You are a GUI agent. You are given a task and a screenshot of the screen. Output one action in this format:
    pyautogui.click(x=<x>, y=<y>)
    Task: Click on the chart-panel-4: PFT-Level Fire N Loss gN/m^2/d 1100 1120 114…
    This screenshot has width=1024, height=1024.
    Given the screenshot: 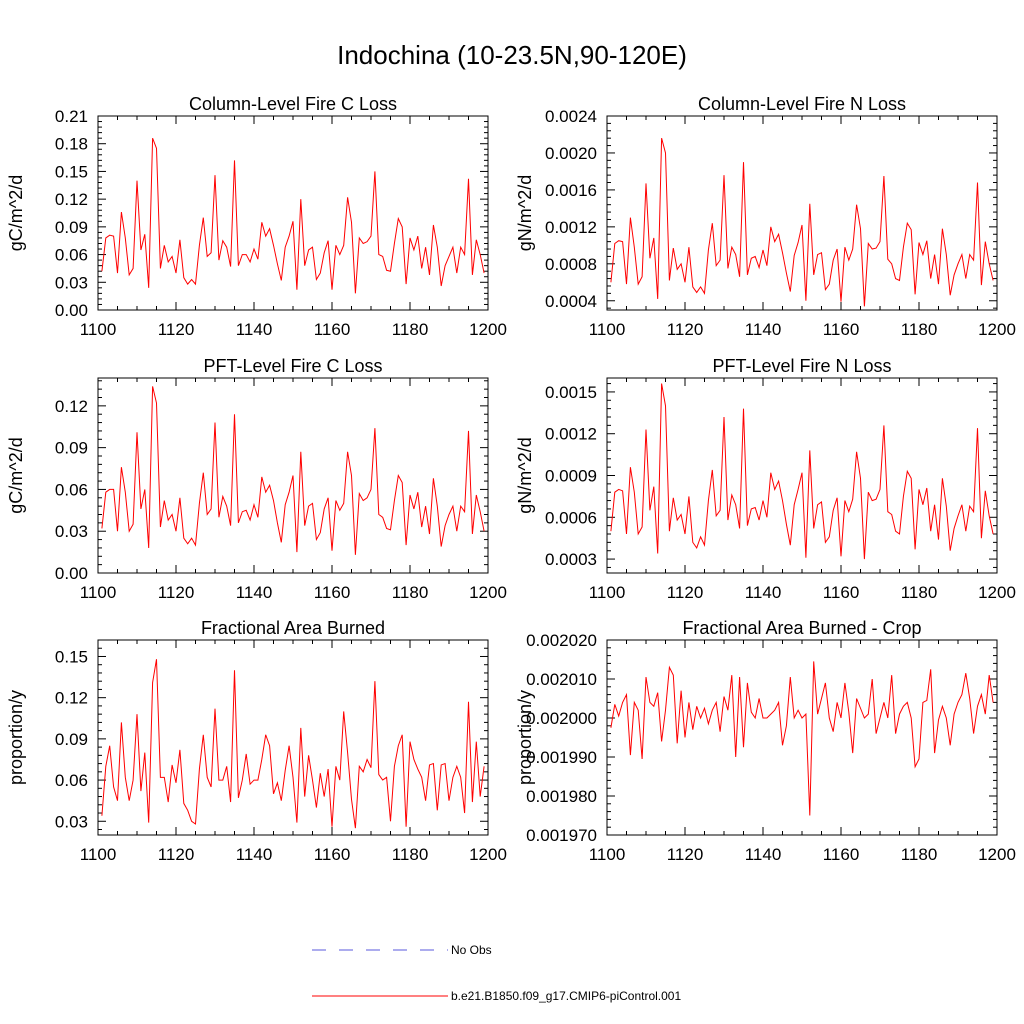 What is the action you would take?
    pyautogui.click(x=765, y=479)
    